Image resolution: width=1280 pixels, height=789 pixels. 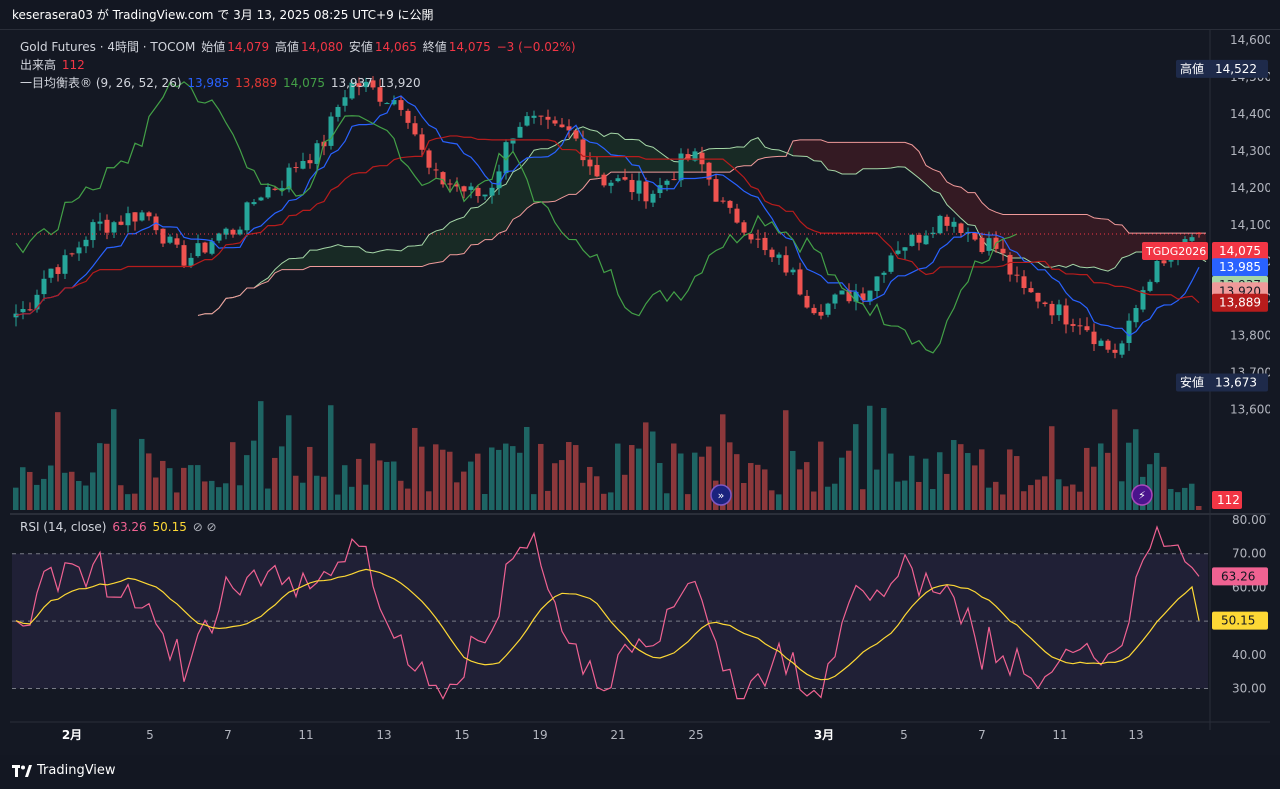 What do you see at coordinates (1175, 251) in the screenshot?
I see `symbol-badge: TGDG2026` at bounding box center [1175, 251].